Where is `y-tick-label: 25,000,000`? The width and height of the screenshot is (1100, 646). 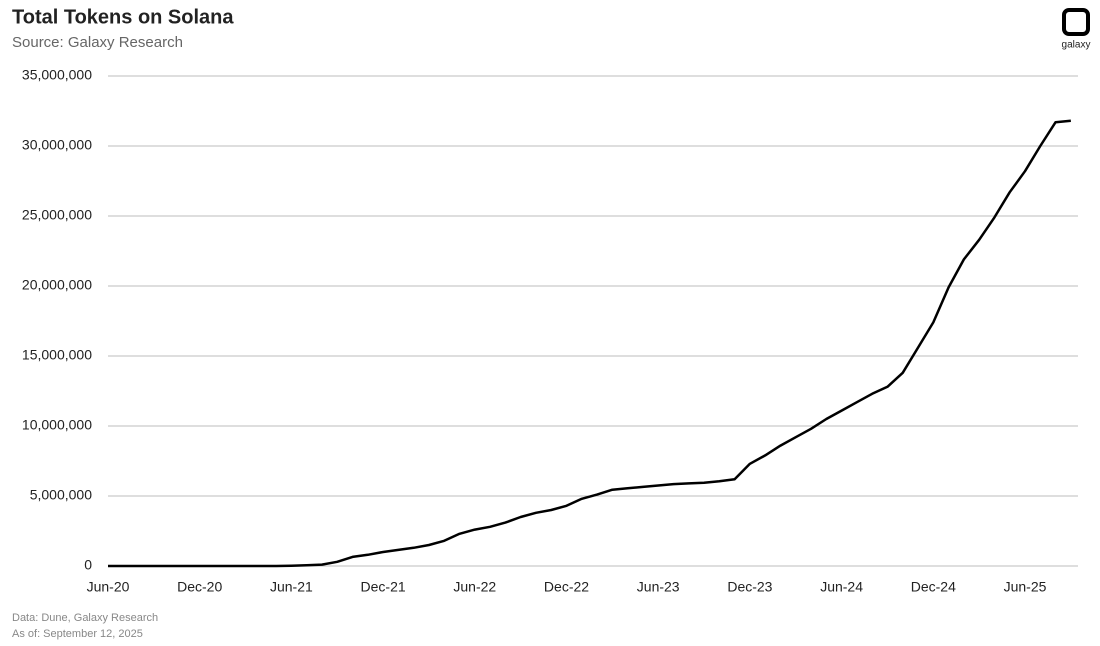
y-tick-label: 25,000,000 is located at coordinates (57, 215).